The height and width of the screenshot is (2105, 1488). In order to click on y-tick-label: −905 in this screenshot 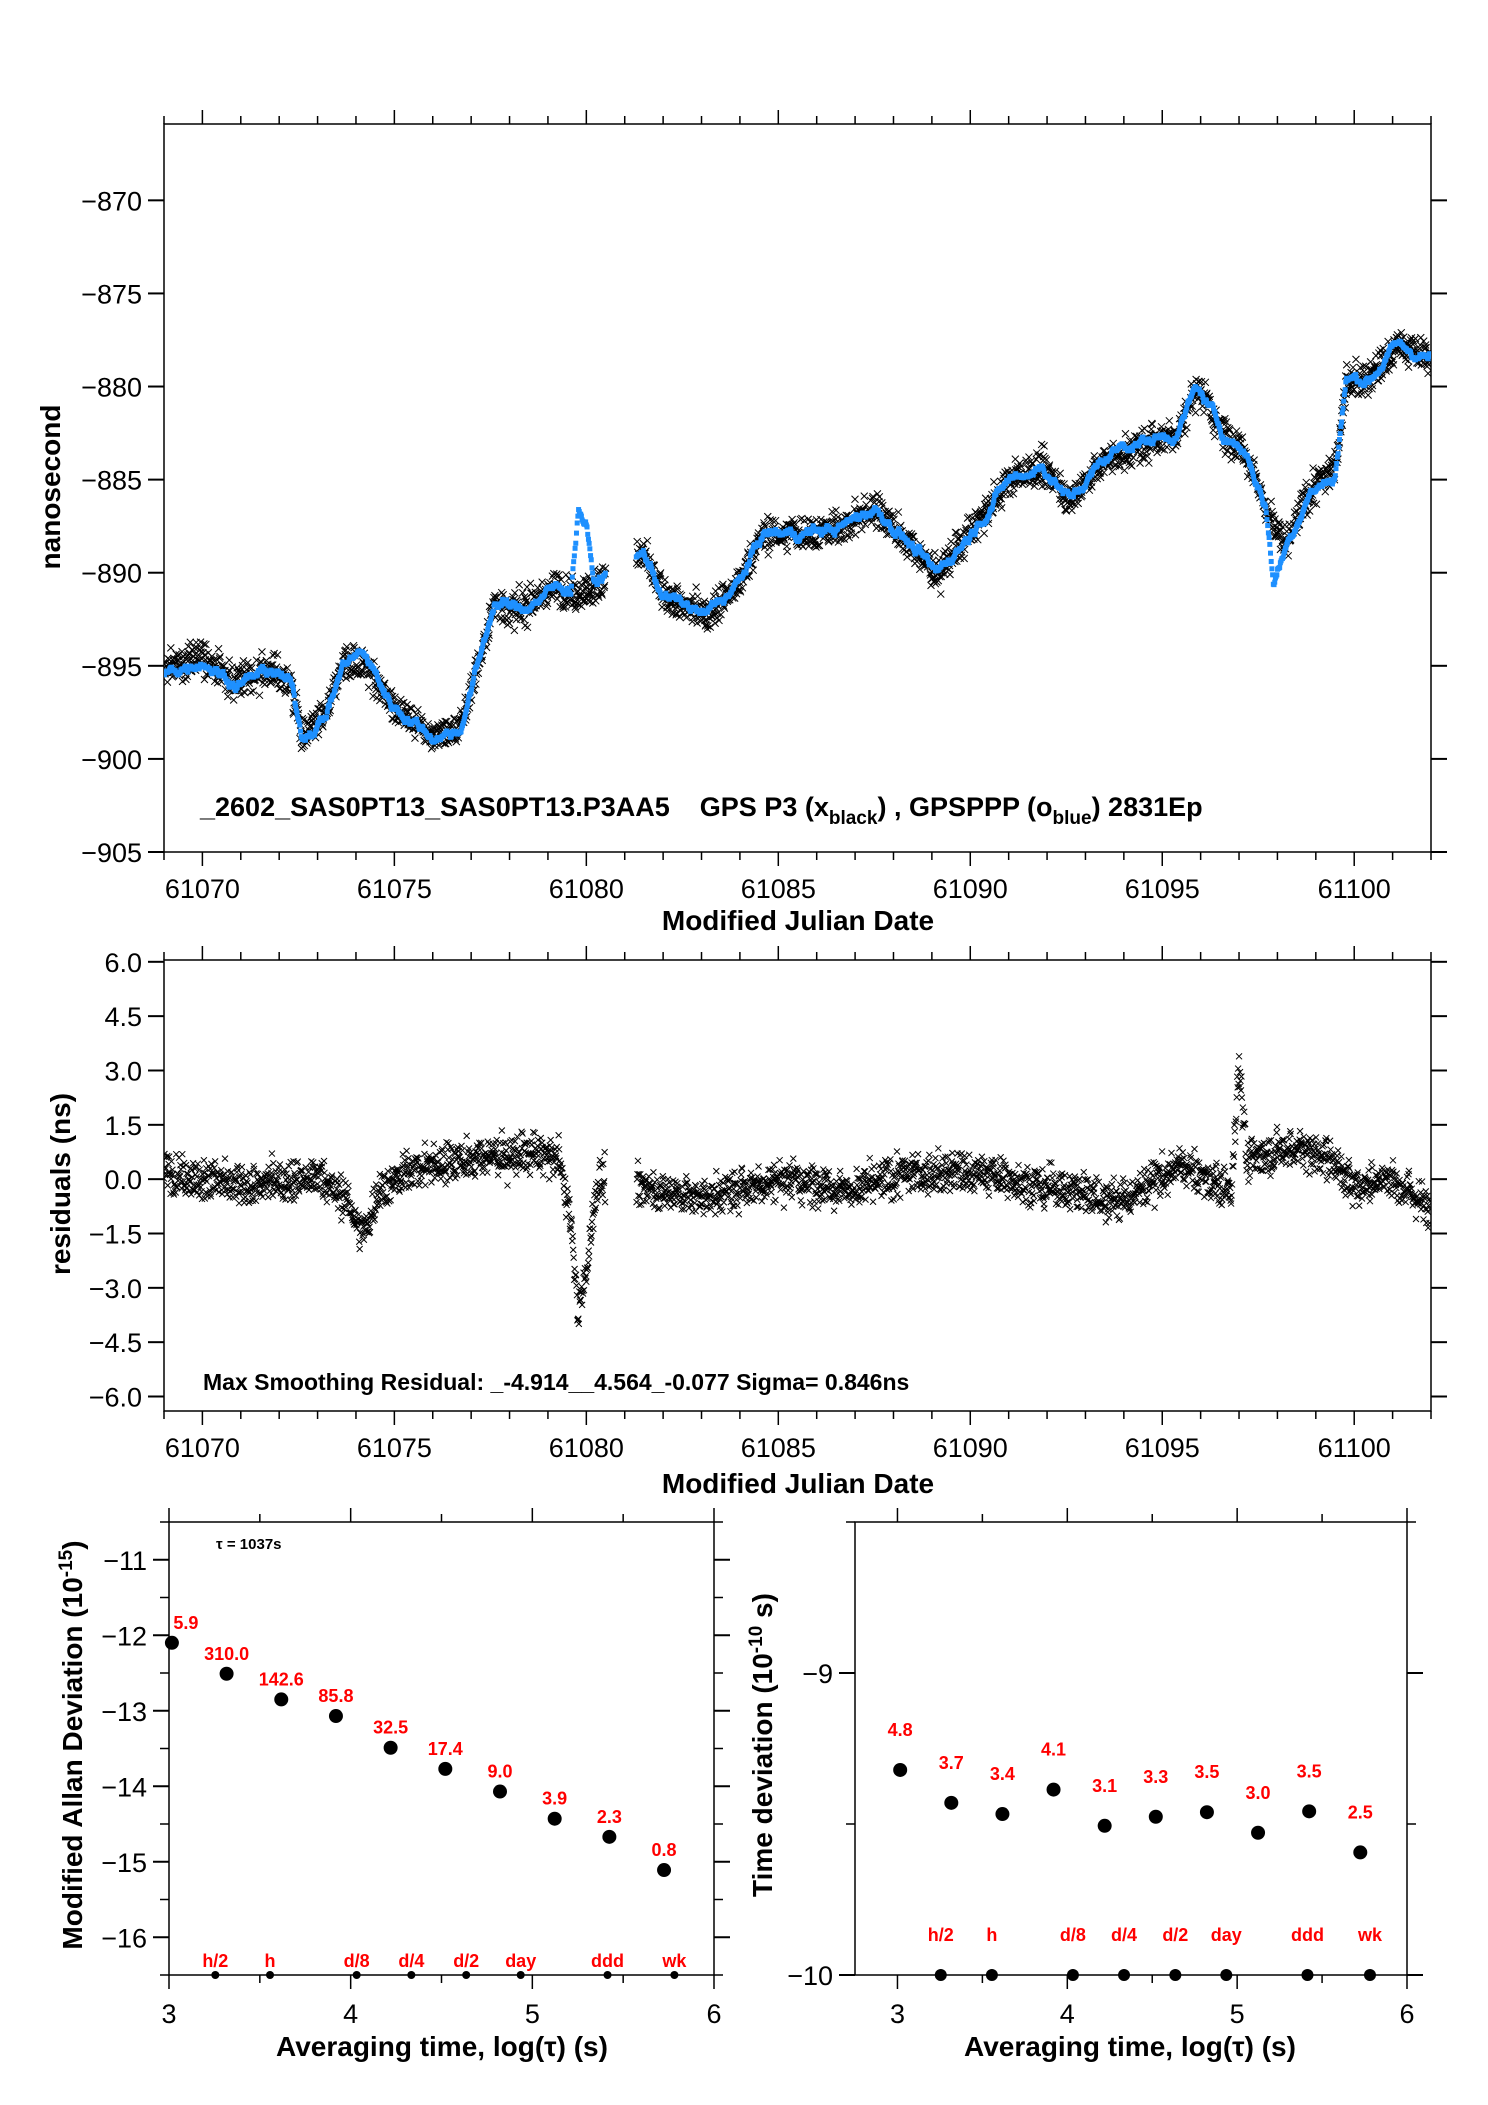, I will do `click(111, 853)`.